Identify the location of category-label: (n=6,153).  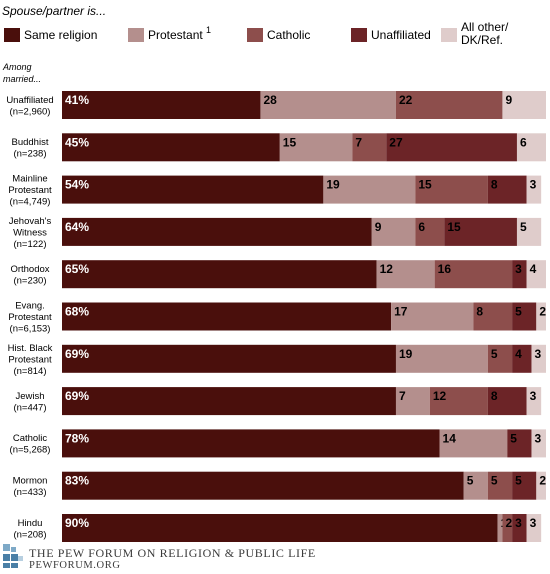
(30, 329).